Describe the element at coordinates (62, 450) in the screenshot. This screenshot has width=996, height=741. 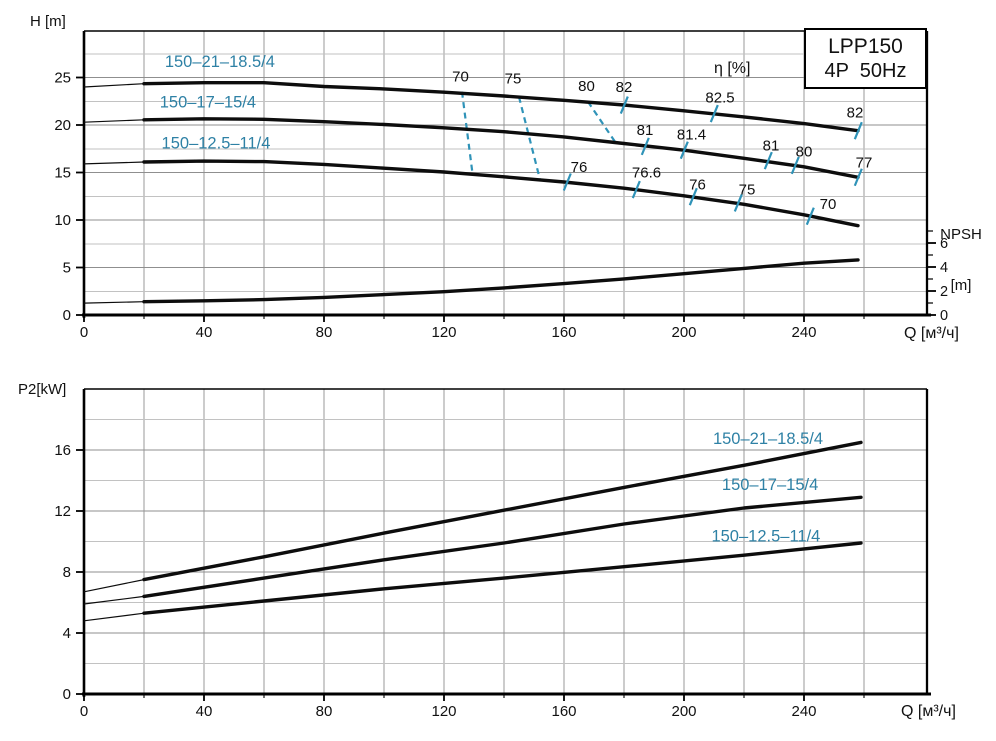
I see `y-tick-label: 16` at that location.